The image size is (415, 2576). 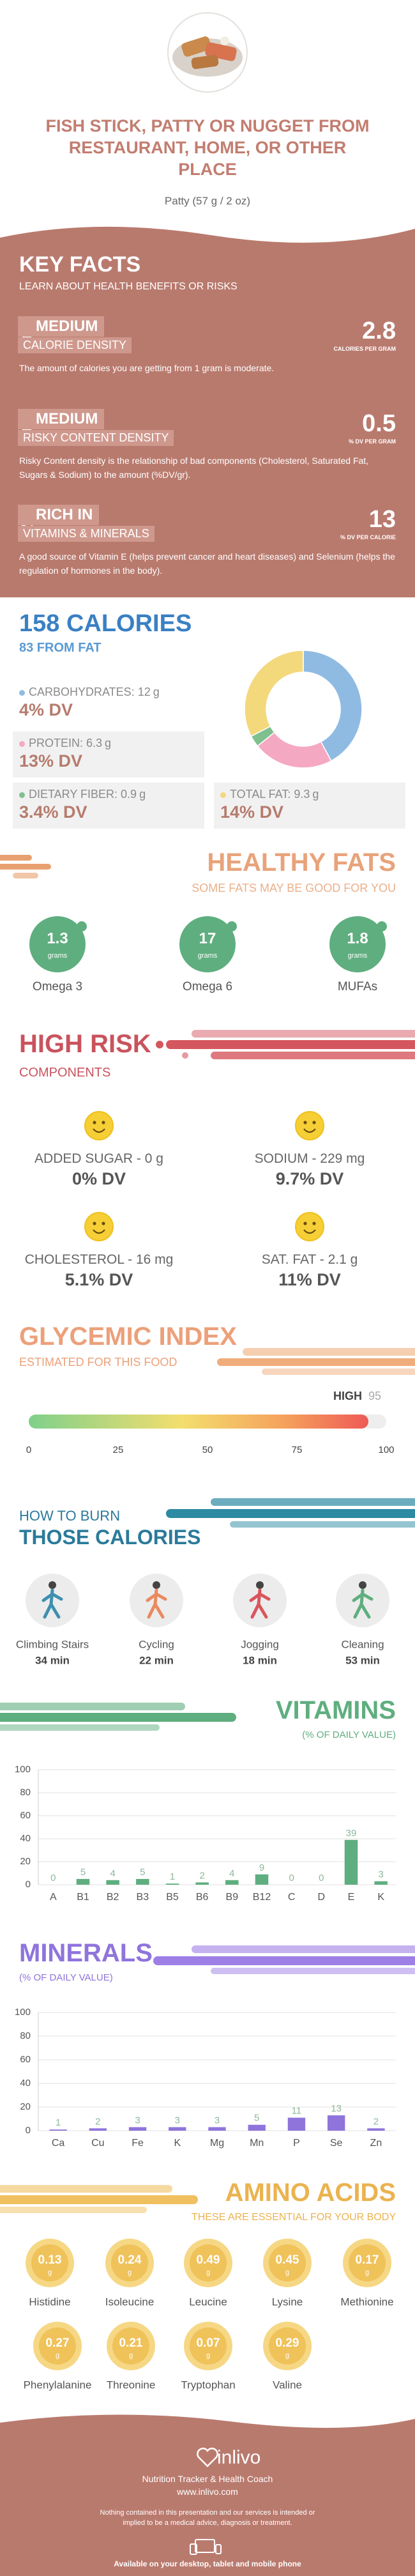 What do you see at coordinates (382, 519) in the screenshot?
I see `value: 13` at bounding box center [382, 519].